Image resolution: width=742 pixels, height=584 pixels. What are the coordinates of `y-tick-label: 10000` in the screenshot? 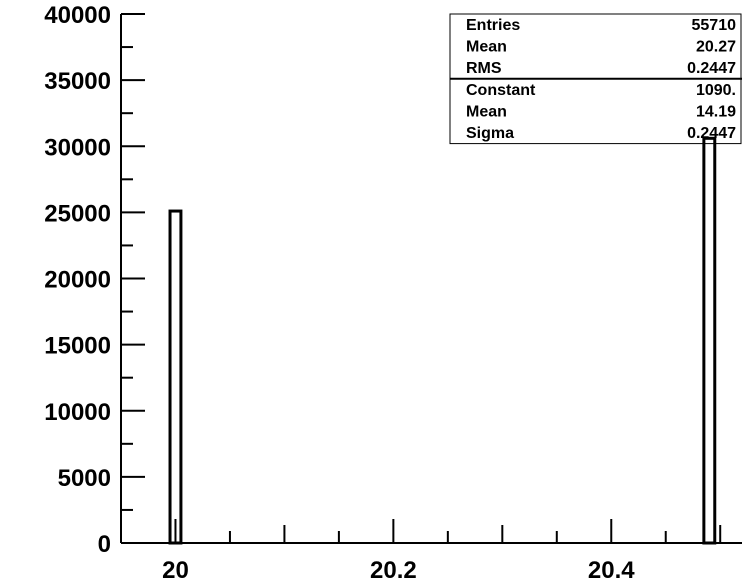 It's located at (77, 412).